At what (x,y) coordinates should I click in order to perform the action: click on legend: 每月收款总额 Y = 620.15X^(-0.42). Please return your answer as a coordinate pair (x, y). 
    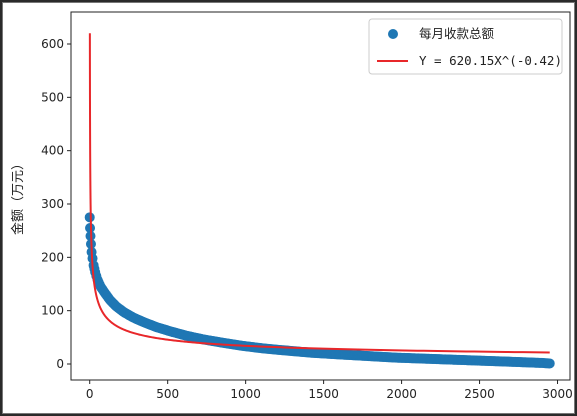
    Looking at the image, I should click on (465, 46).